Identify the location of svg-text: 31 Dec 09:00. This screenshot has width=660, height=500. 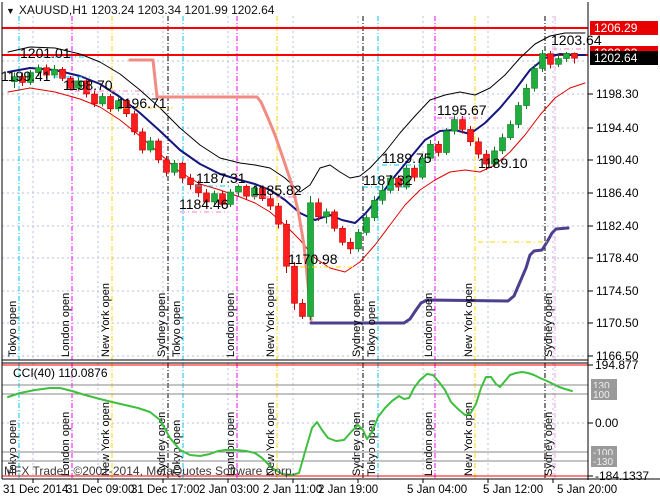
(100, 490).